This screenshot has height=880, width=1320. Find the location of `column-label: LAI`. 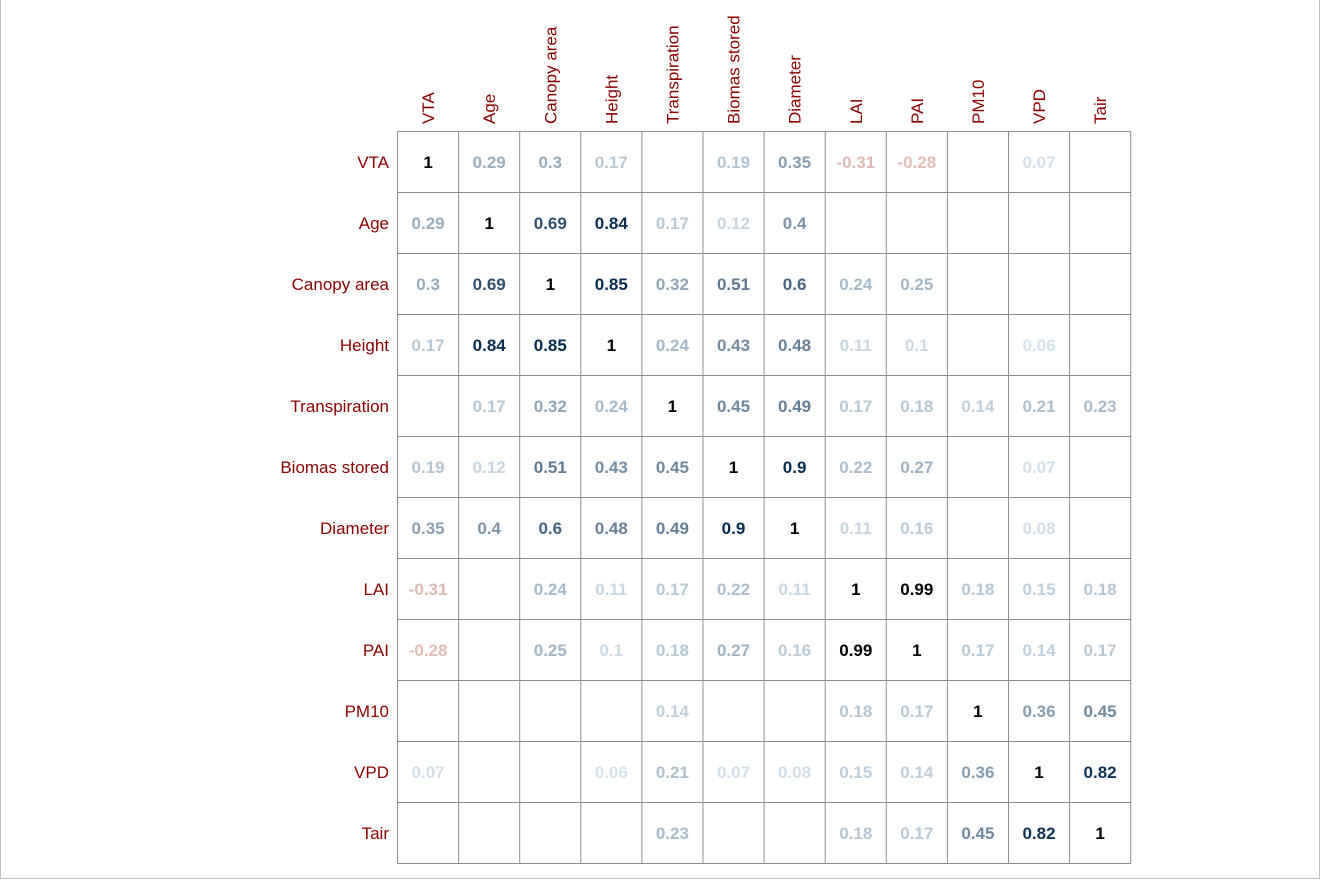

column-label: LAI is located at coordinates (856, 111).